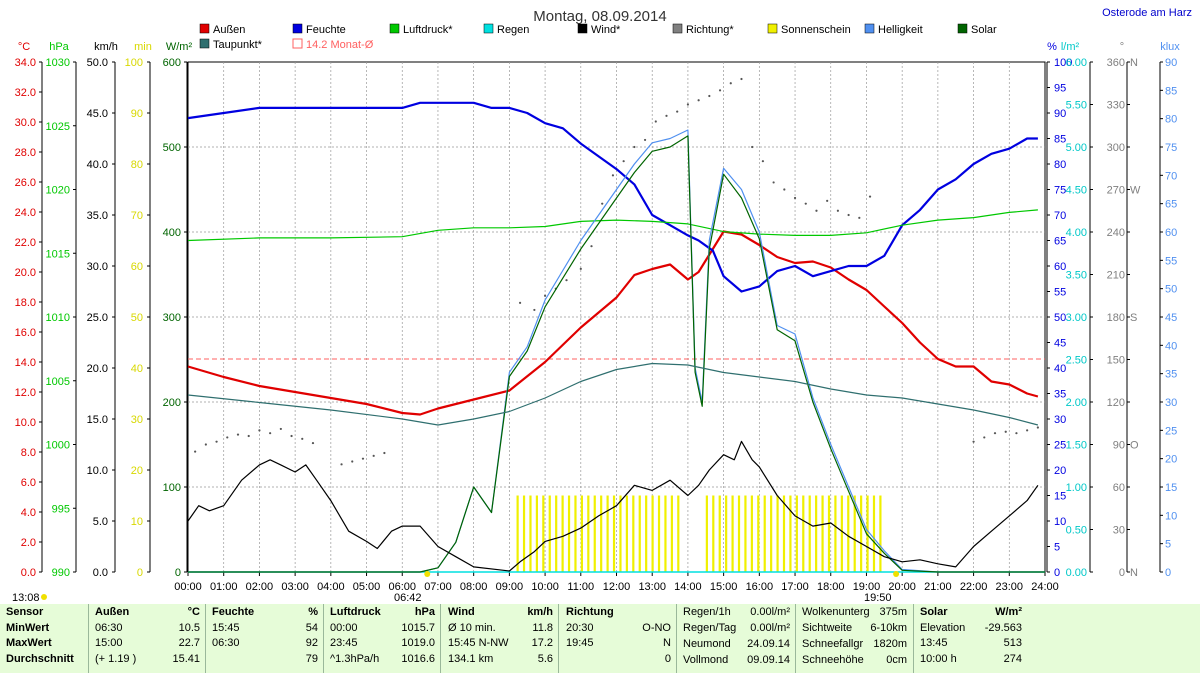  I want to click on y-tick-label: 40, so click(1060, 369).